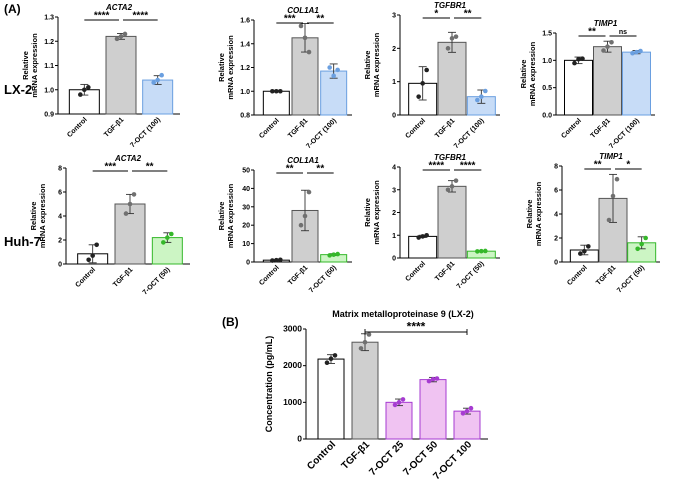 The height and width of the screenshot is (480, 685). I want to click on category-label-2: 7-OCT 25, so click(386, 458).